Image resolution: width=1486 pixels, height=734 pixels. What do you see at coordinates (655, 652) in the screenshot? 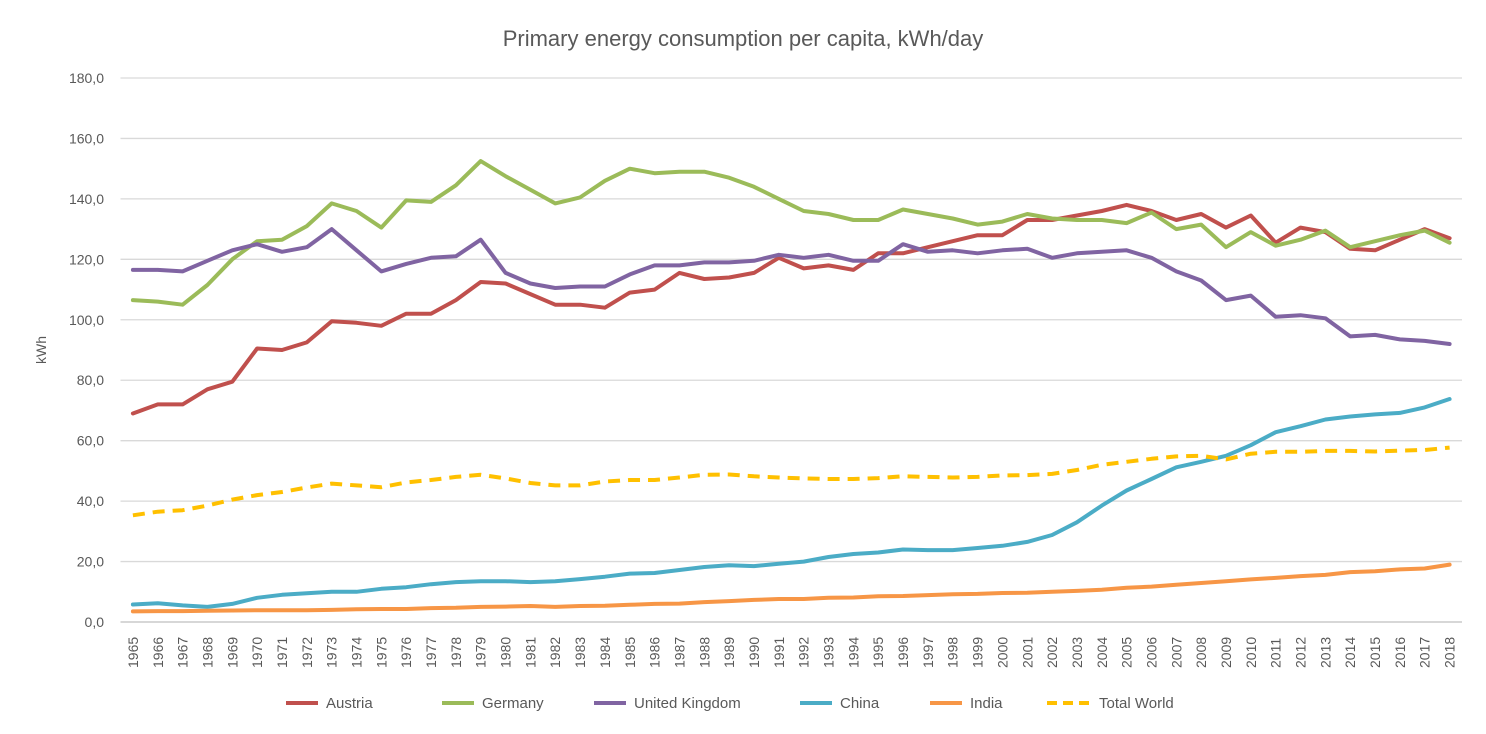
I see `x-tick-label: 1986` at bounding box center [655, 652].